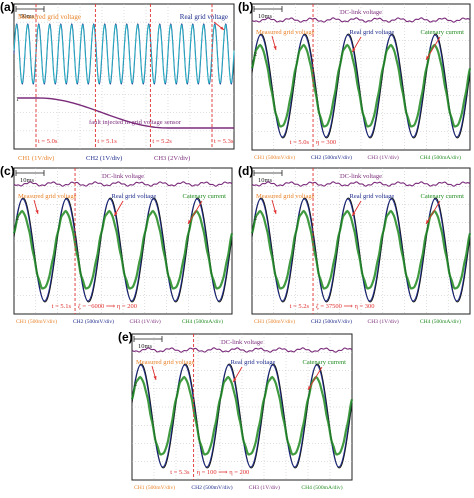 This screenshot has width=474, height=498. Describe the element at coordinates (223, 472) in the screenshot. I see `time-marker-note: η = 100 ⟹ η = 200` at that location.